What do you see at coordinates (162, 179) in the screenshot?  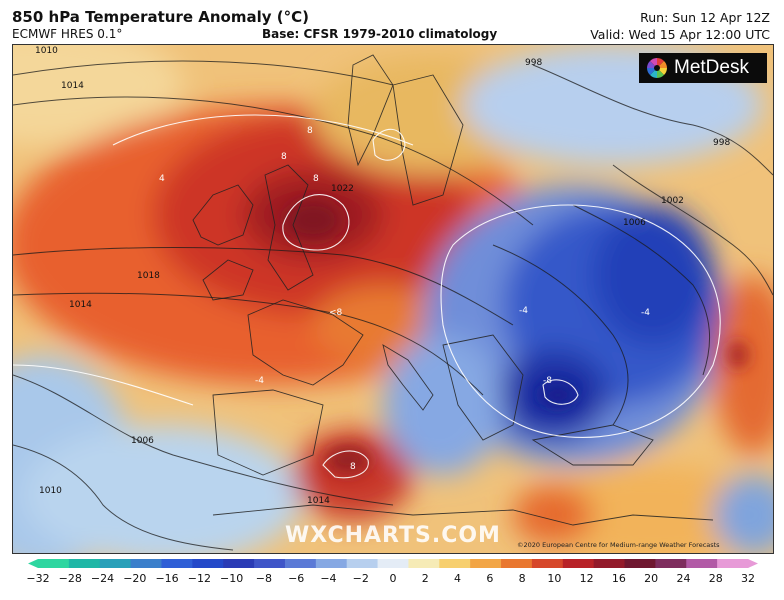 I see `anomaly-label: 4` at bounding box center [162, 179].